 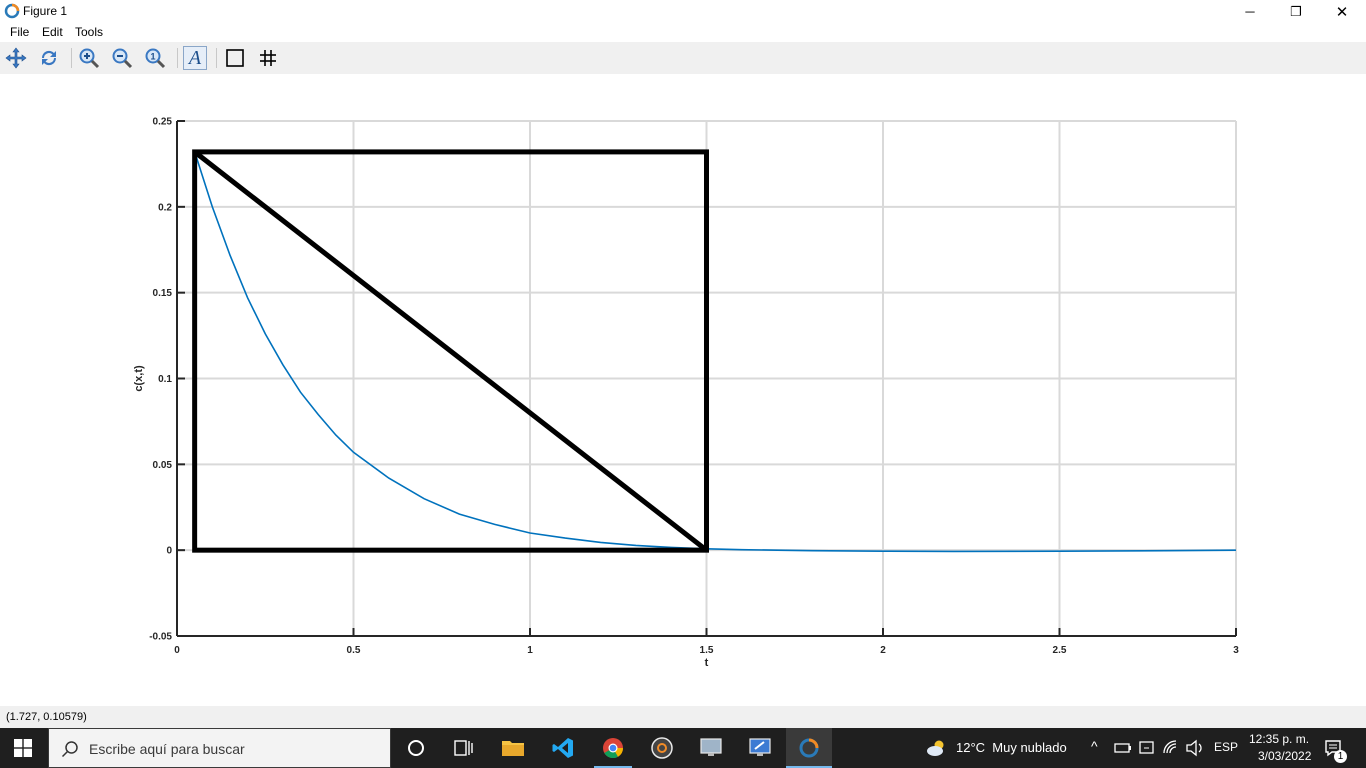 I want to click on x-tick-label: 0, so click(x=177, y=650).